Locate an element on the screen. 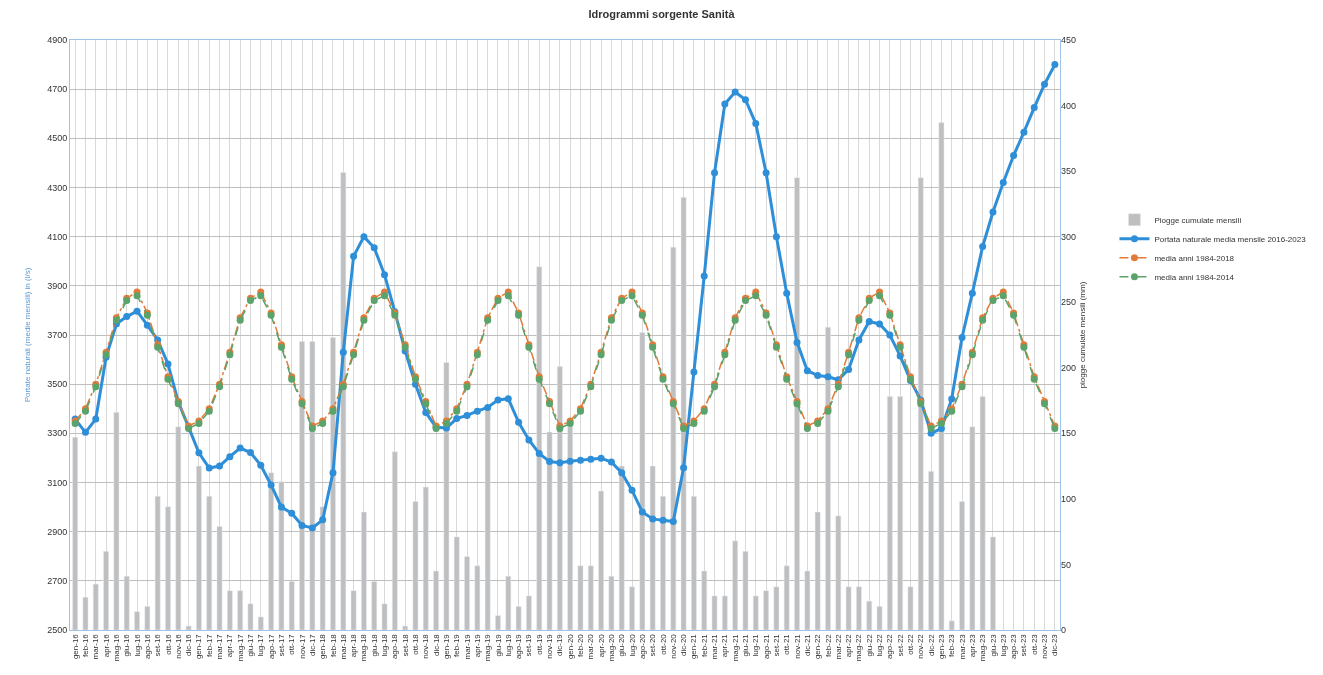 Image resolution: width=1323 pixels, height=675 pixels. x-tick-label: nov-20 is located at coordinates (673, 646).